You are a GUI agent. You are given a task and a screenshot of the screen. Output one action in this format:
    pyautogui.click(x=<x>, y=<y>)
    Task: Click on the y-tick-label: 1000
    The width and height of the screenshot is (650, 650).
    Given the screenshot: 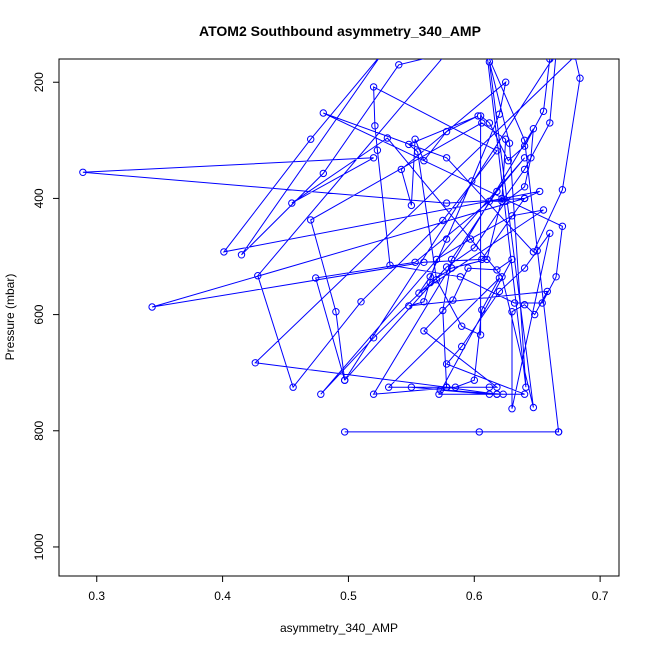 What is the action you would take?
    pyautogui.click(x=39, y=546)
    